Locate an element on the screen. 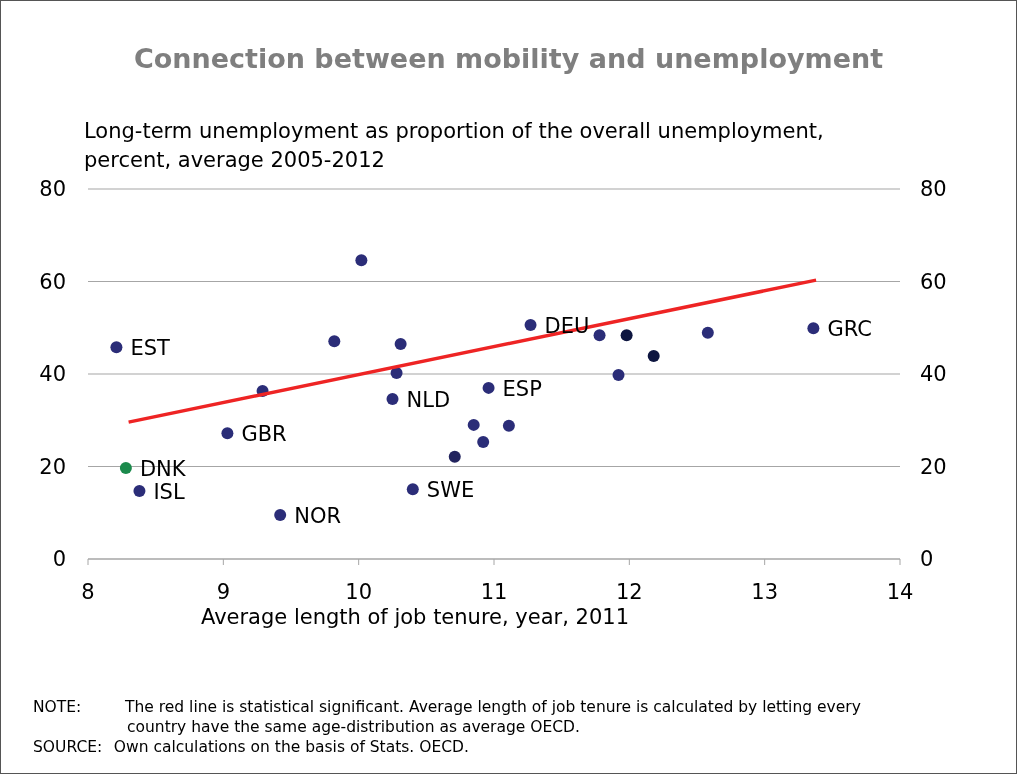  y-tick-label: 0 is located at coordinates (59, 559).